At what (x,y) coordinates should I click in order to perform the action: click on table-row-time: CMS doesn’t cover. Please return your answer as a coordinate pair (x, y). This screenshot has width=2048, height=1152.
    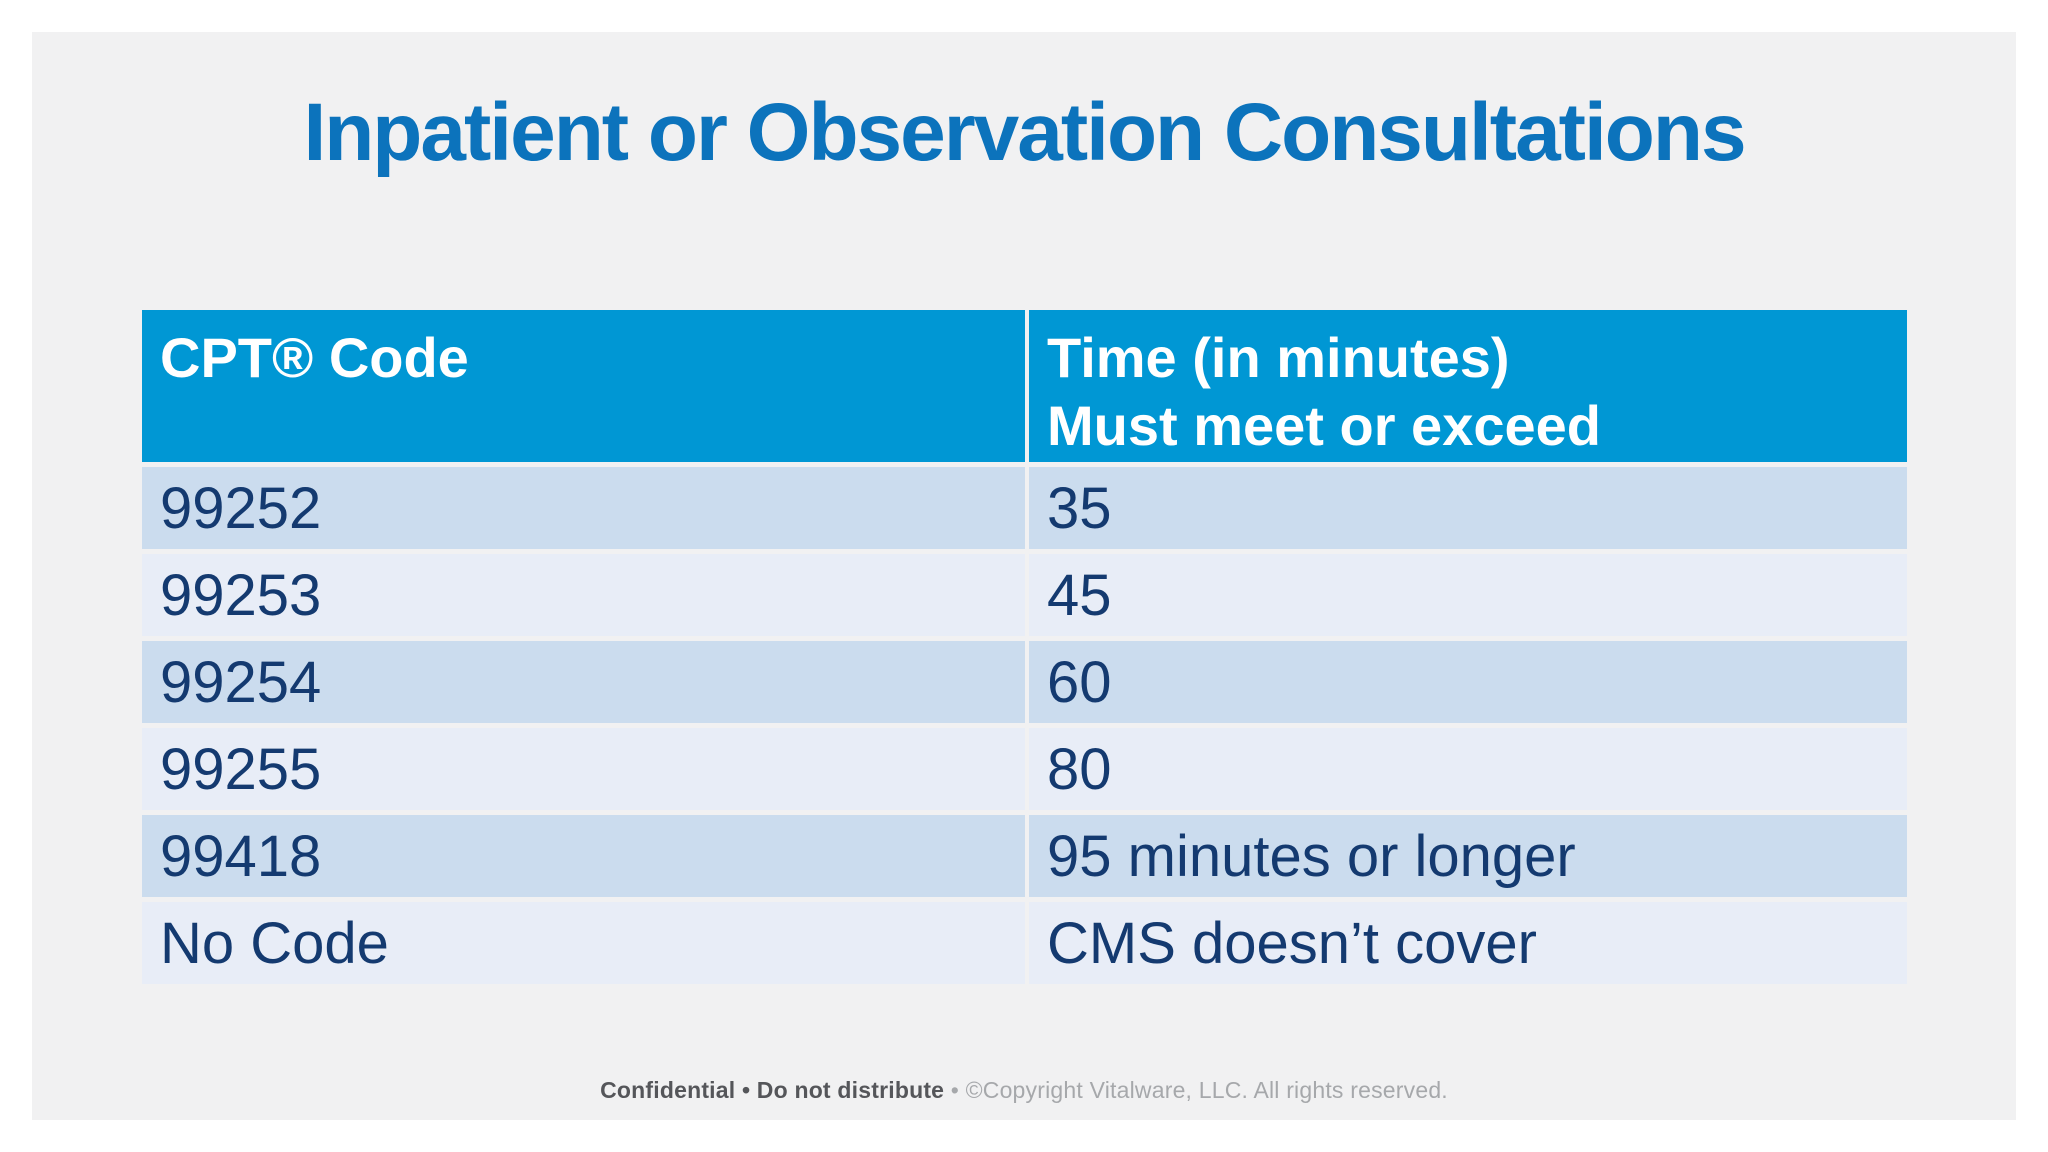
    Looking at the image, I should click on (1468, 943).